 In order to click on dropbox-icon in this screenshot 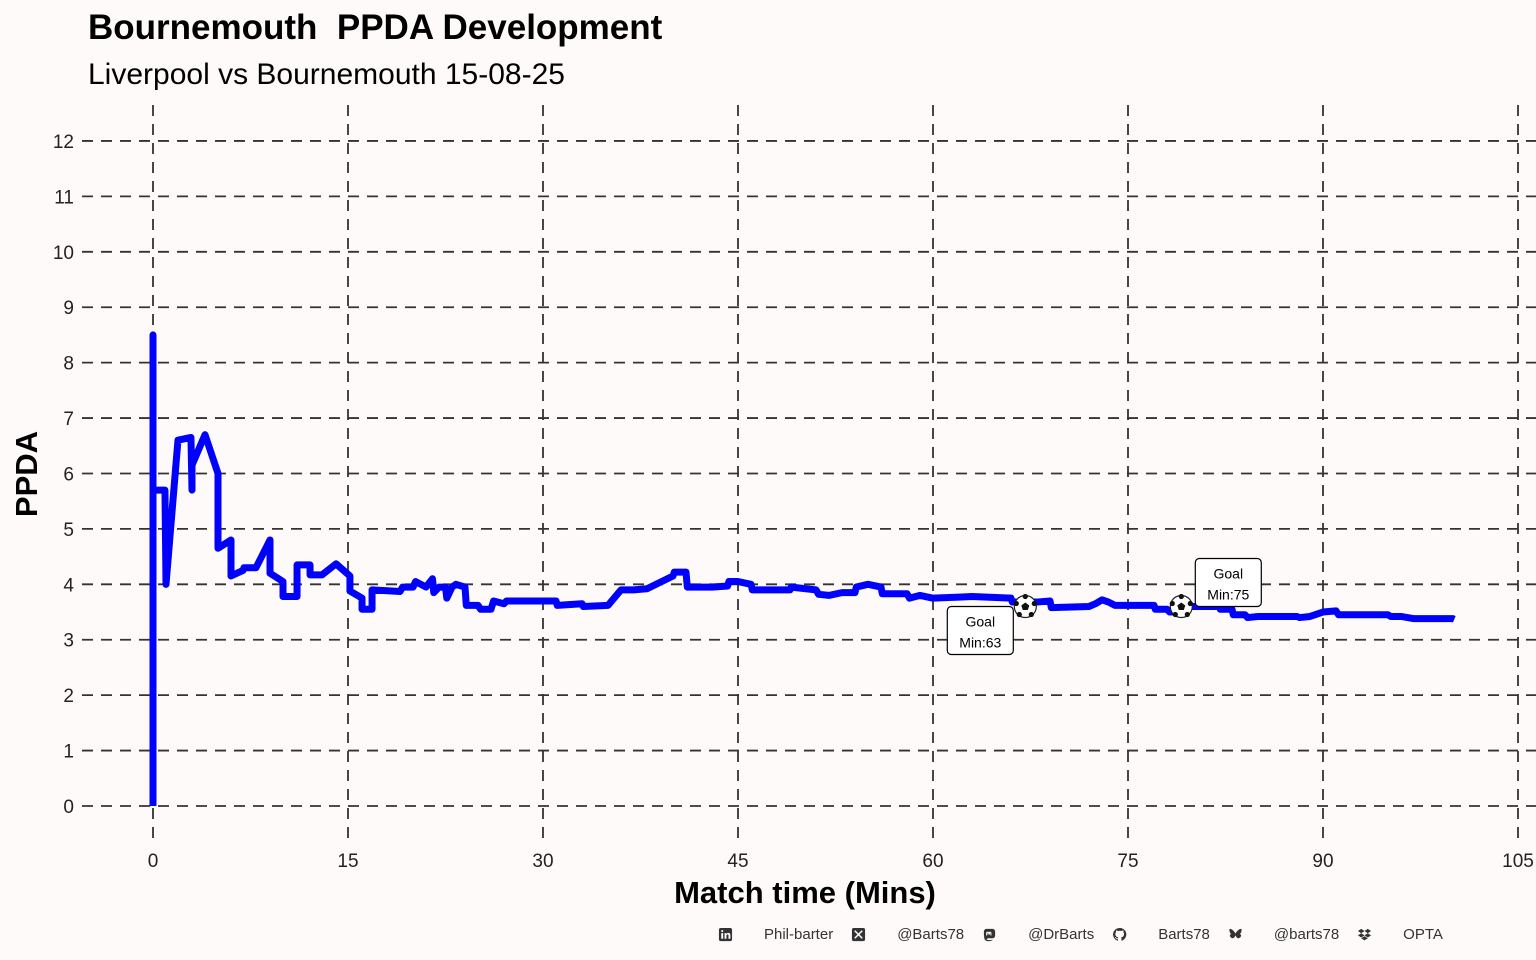, I will do `click(1364, 934)`.